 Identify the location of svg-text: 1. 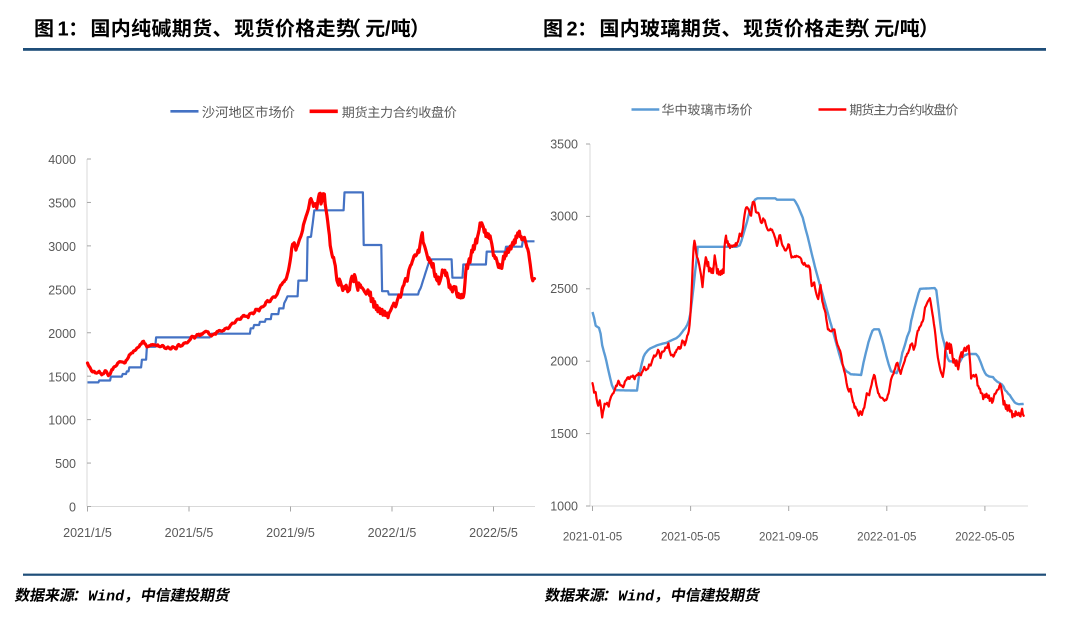
(63, 30).